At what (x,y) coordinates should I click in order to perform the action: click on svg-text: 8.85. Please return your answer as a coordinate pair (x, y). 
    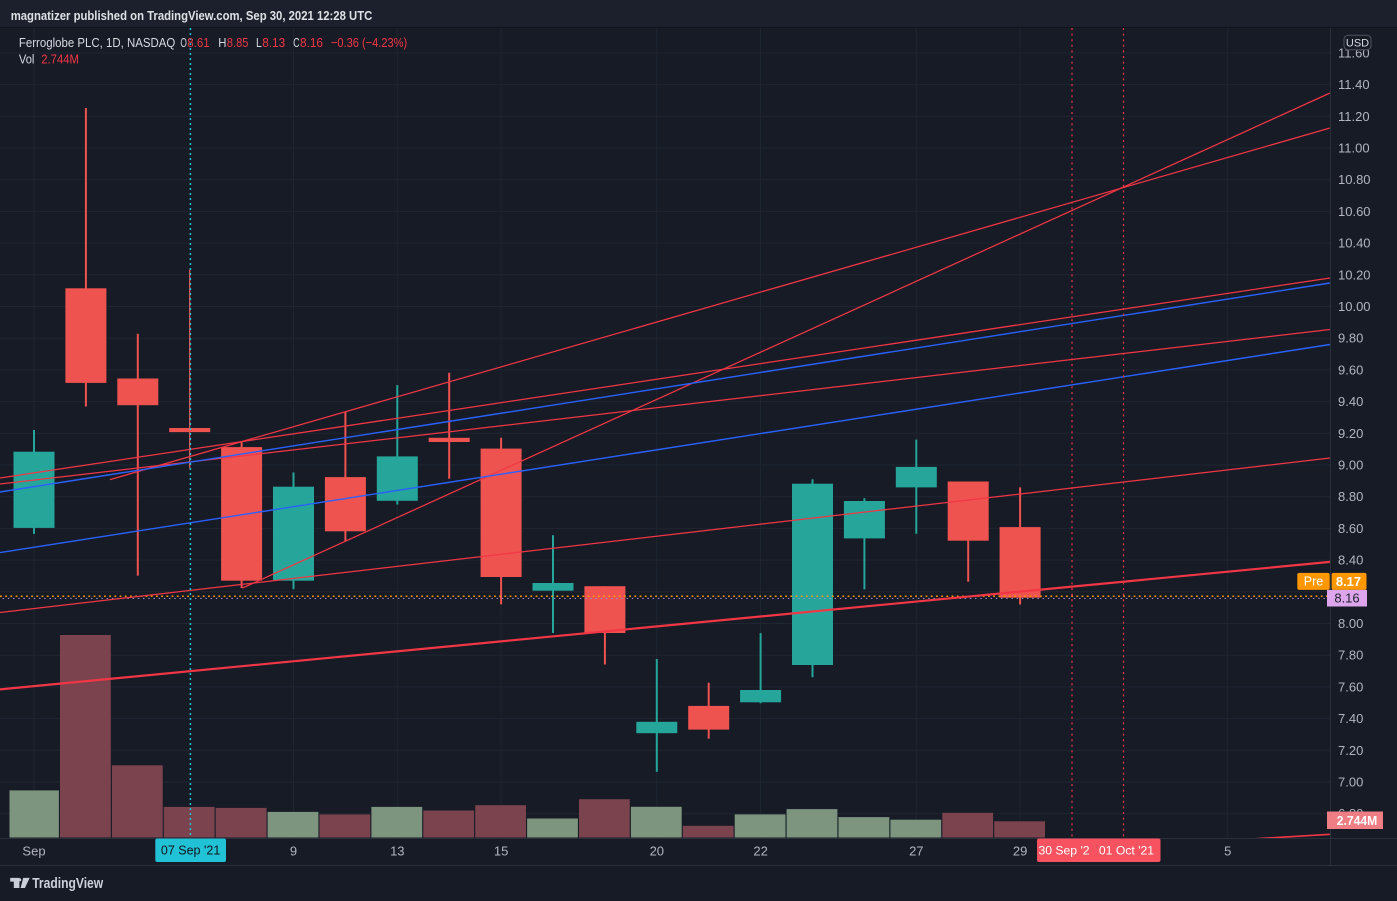
    Looking at the image, I should click on (238, 42).